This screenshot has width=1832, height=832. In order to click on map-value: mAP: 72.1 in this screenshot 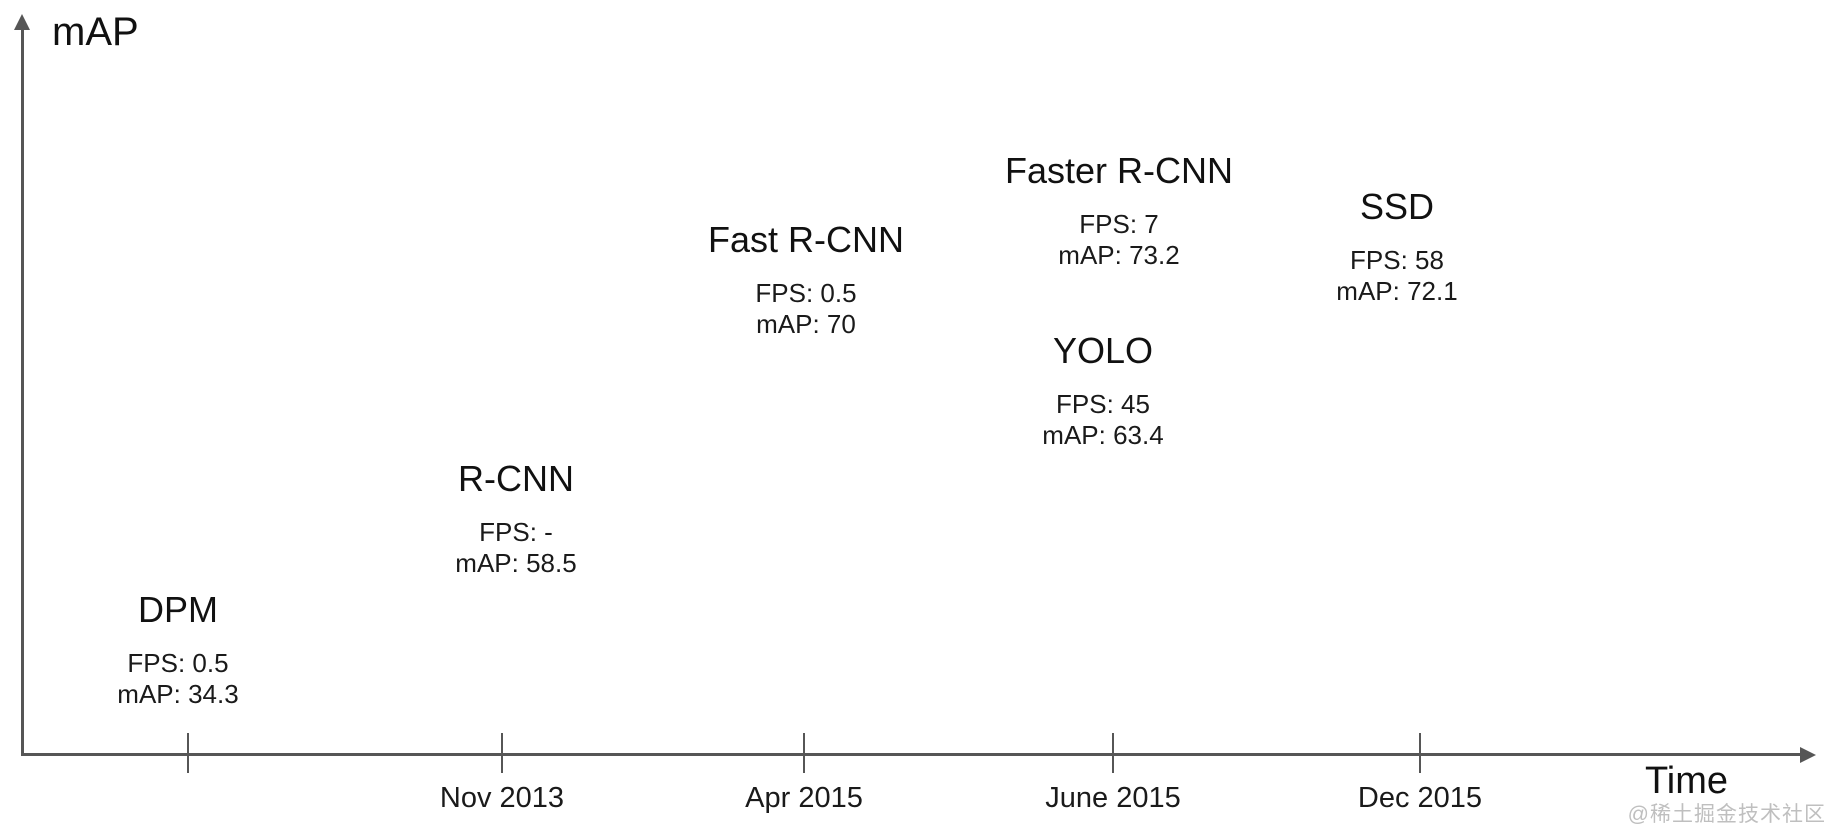, I will do `click(1397, 290)`.